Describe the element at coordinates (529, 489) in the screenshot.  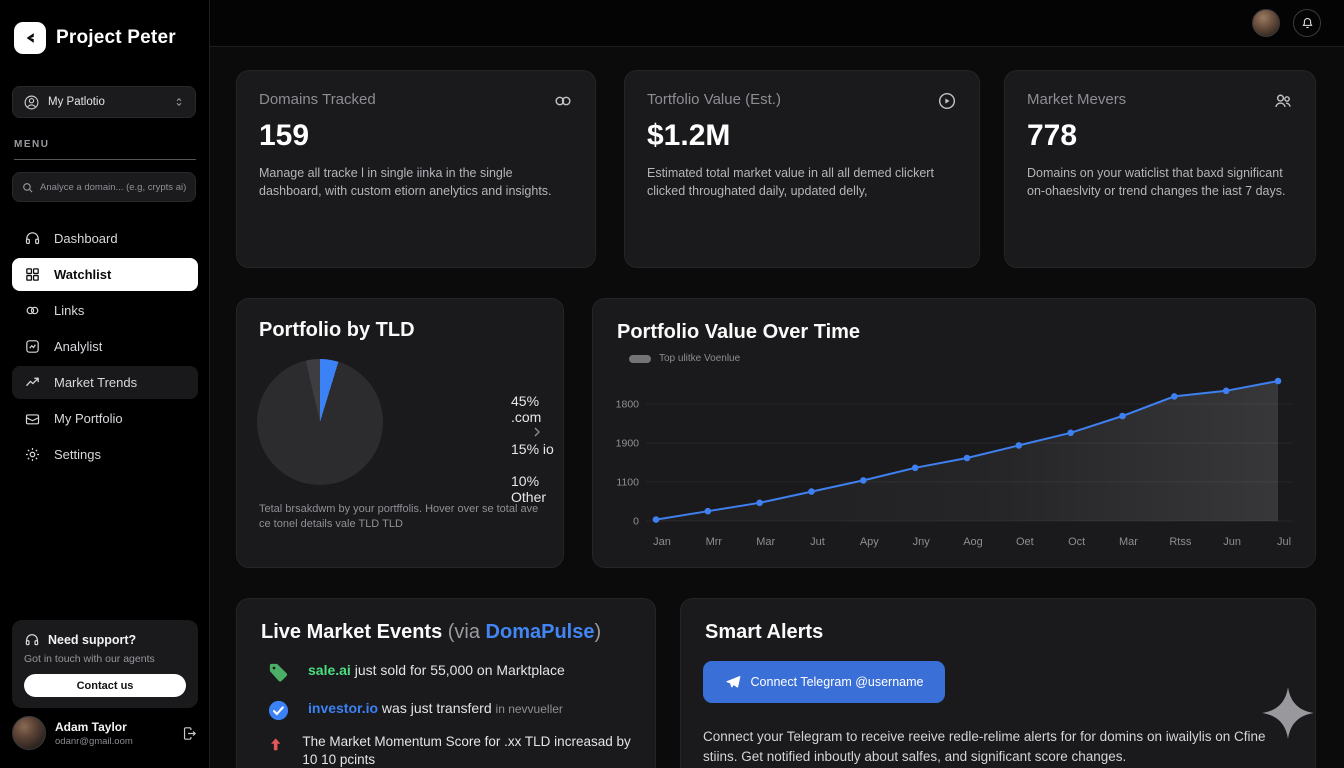
I see `legend-item-other: 10% Other` at that location.